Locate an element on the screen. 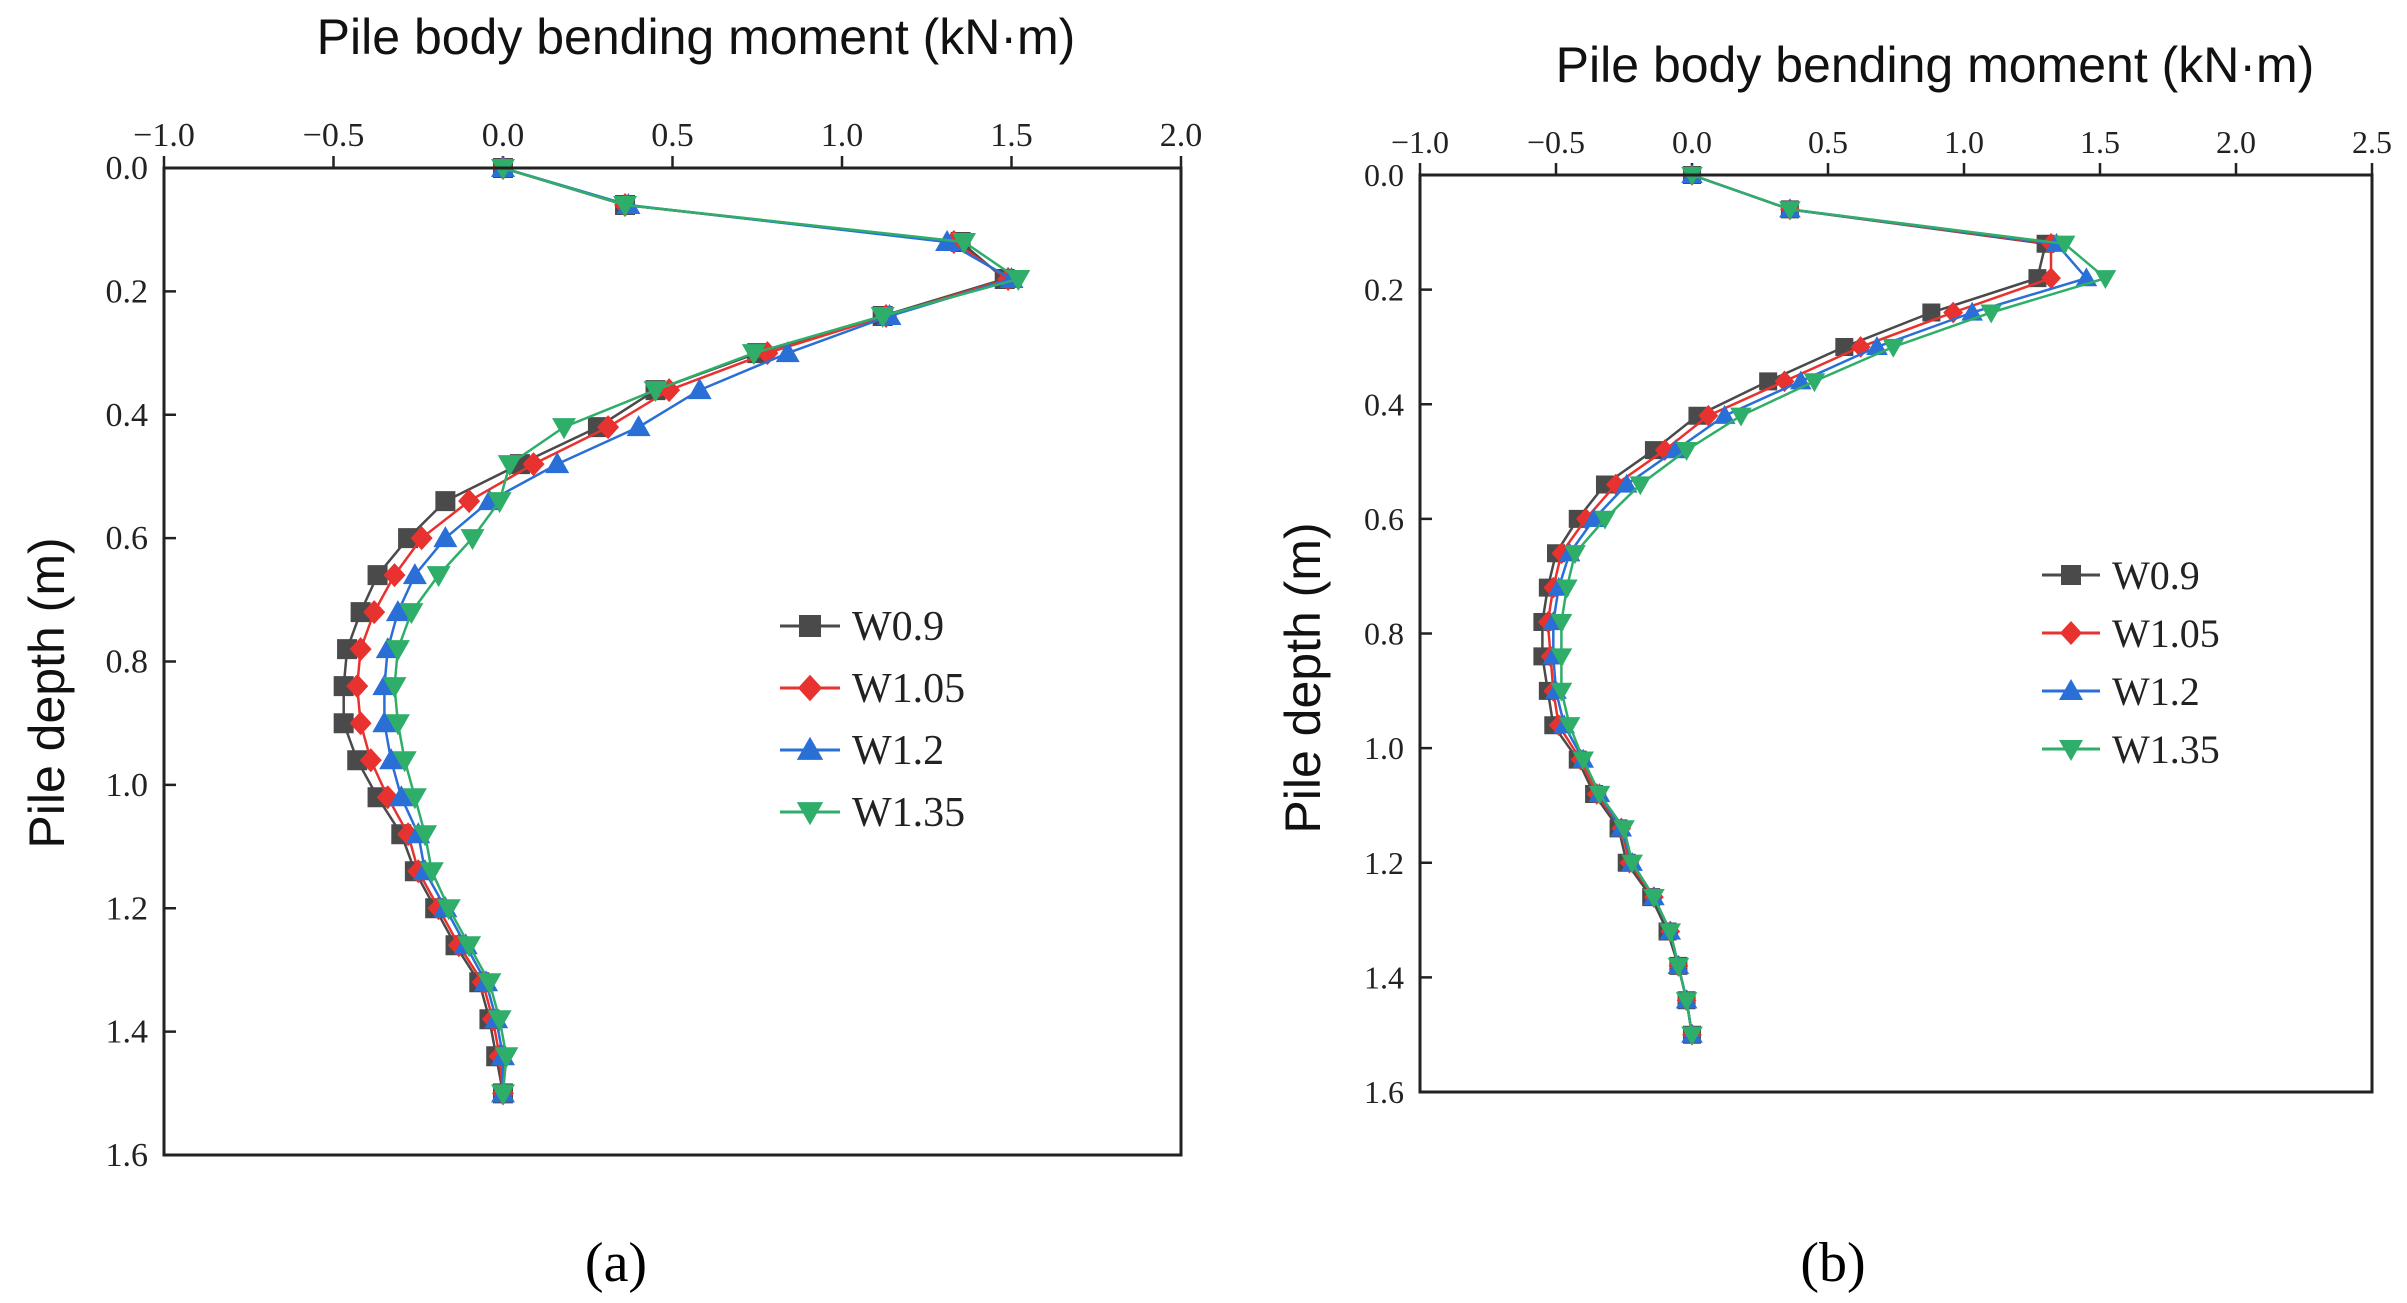 This screenshot has width=2407, height=1303. legend-marker-W1.35 is located at coordinates (810, 814).